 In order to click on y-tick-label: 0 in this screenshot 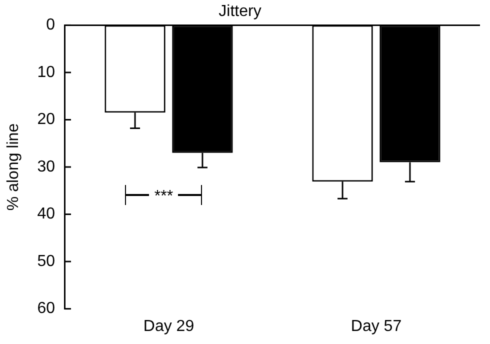, I will do `click(51, 25)`.